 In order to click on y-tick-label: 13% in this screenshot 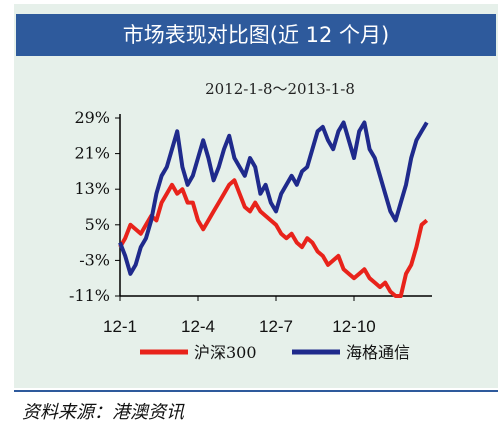, I will do `click(92, 188)`.